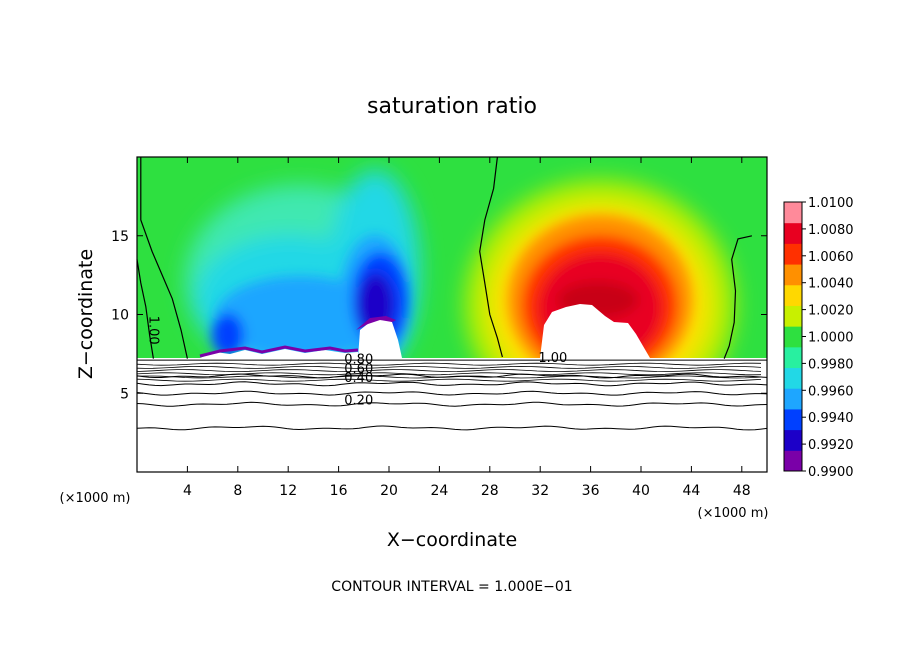  I want to click on x-tick-label: 28, so click(490, 491).